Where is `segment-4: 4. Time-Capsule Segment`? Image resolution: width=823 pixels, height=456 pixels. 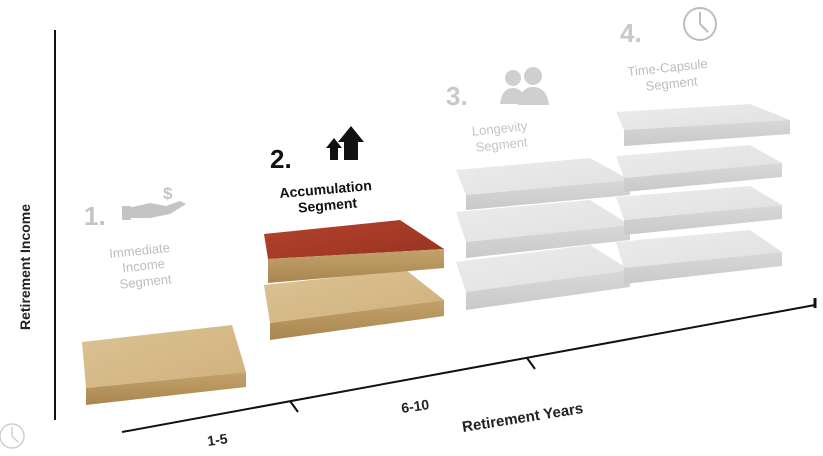 segment-4: 4. Time-Capsule Segment is located at coordinates (703, 145).